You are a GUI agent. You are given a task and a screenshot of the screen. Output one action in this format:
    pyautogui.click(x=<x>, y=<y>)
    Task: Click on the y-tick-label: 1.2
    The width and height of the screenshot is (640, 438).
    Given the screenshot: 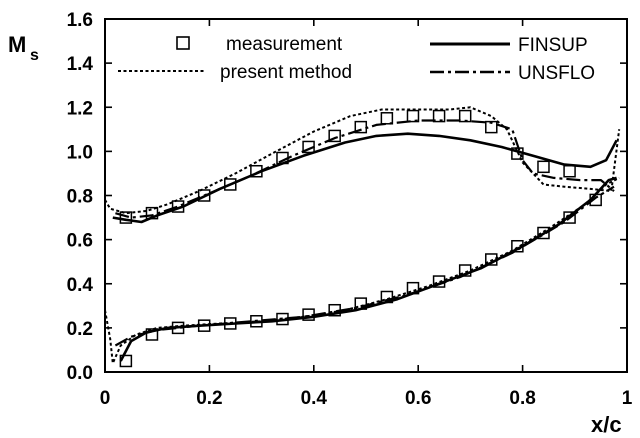 What is the action you would take?
    pyautogui.click(x=80, y=108)
    